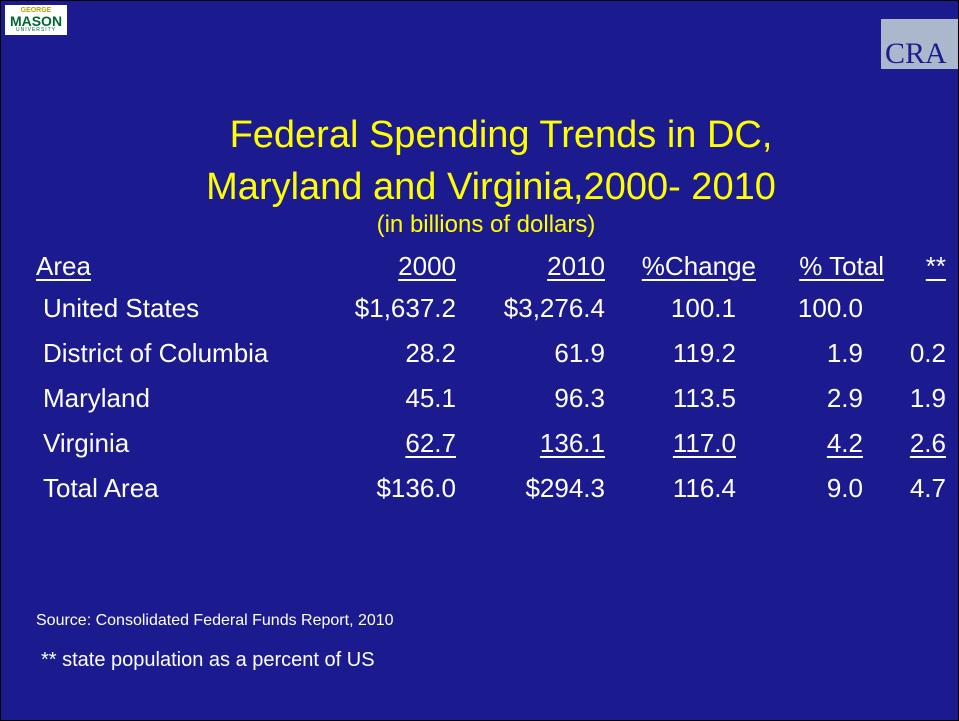 Image resolution: width=959 pixels, height=721 pixels. What do you see at coordinates (576, 266) in the screenshot?
I see `header-cell: 2010` at bounding box center [576, 266].